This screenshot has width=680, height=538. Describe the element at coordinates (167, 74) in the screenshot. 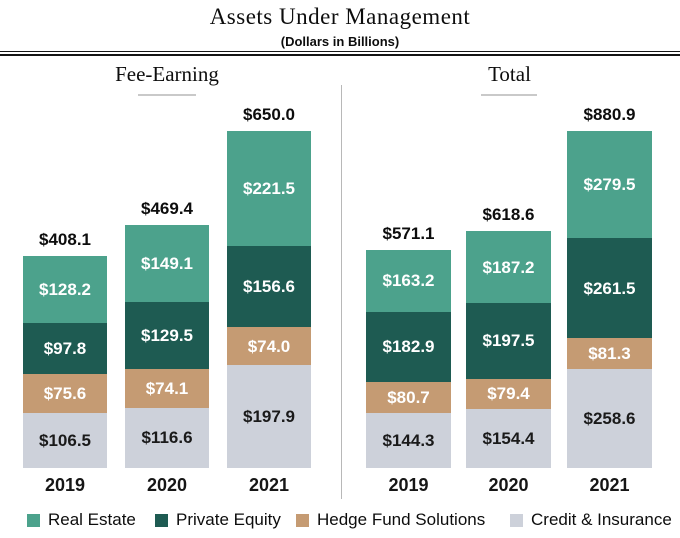

I see `section-header-fee-earning: Fee-Earning` at that location.